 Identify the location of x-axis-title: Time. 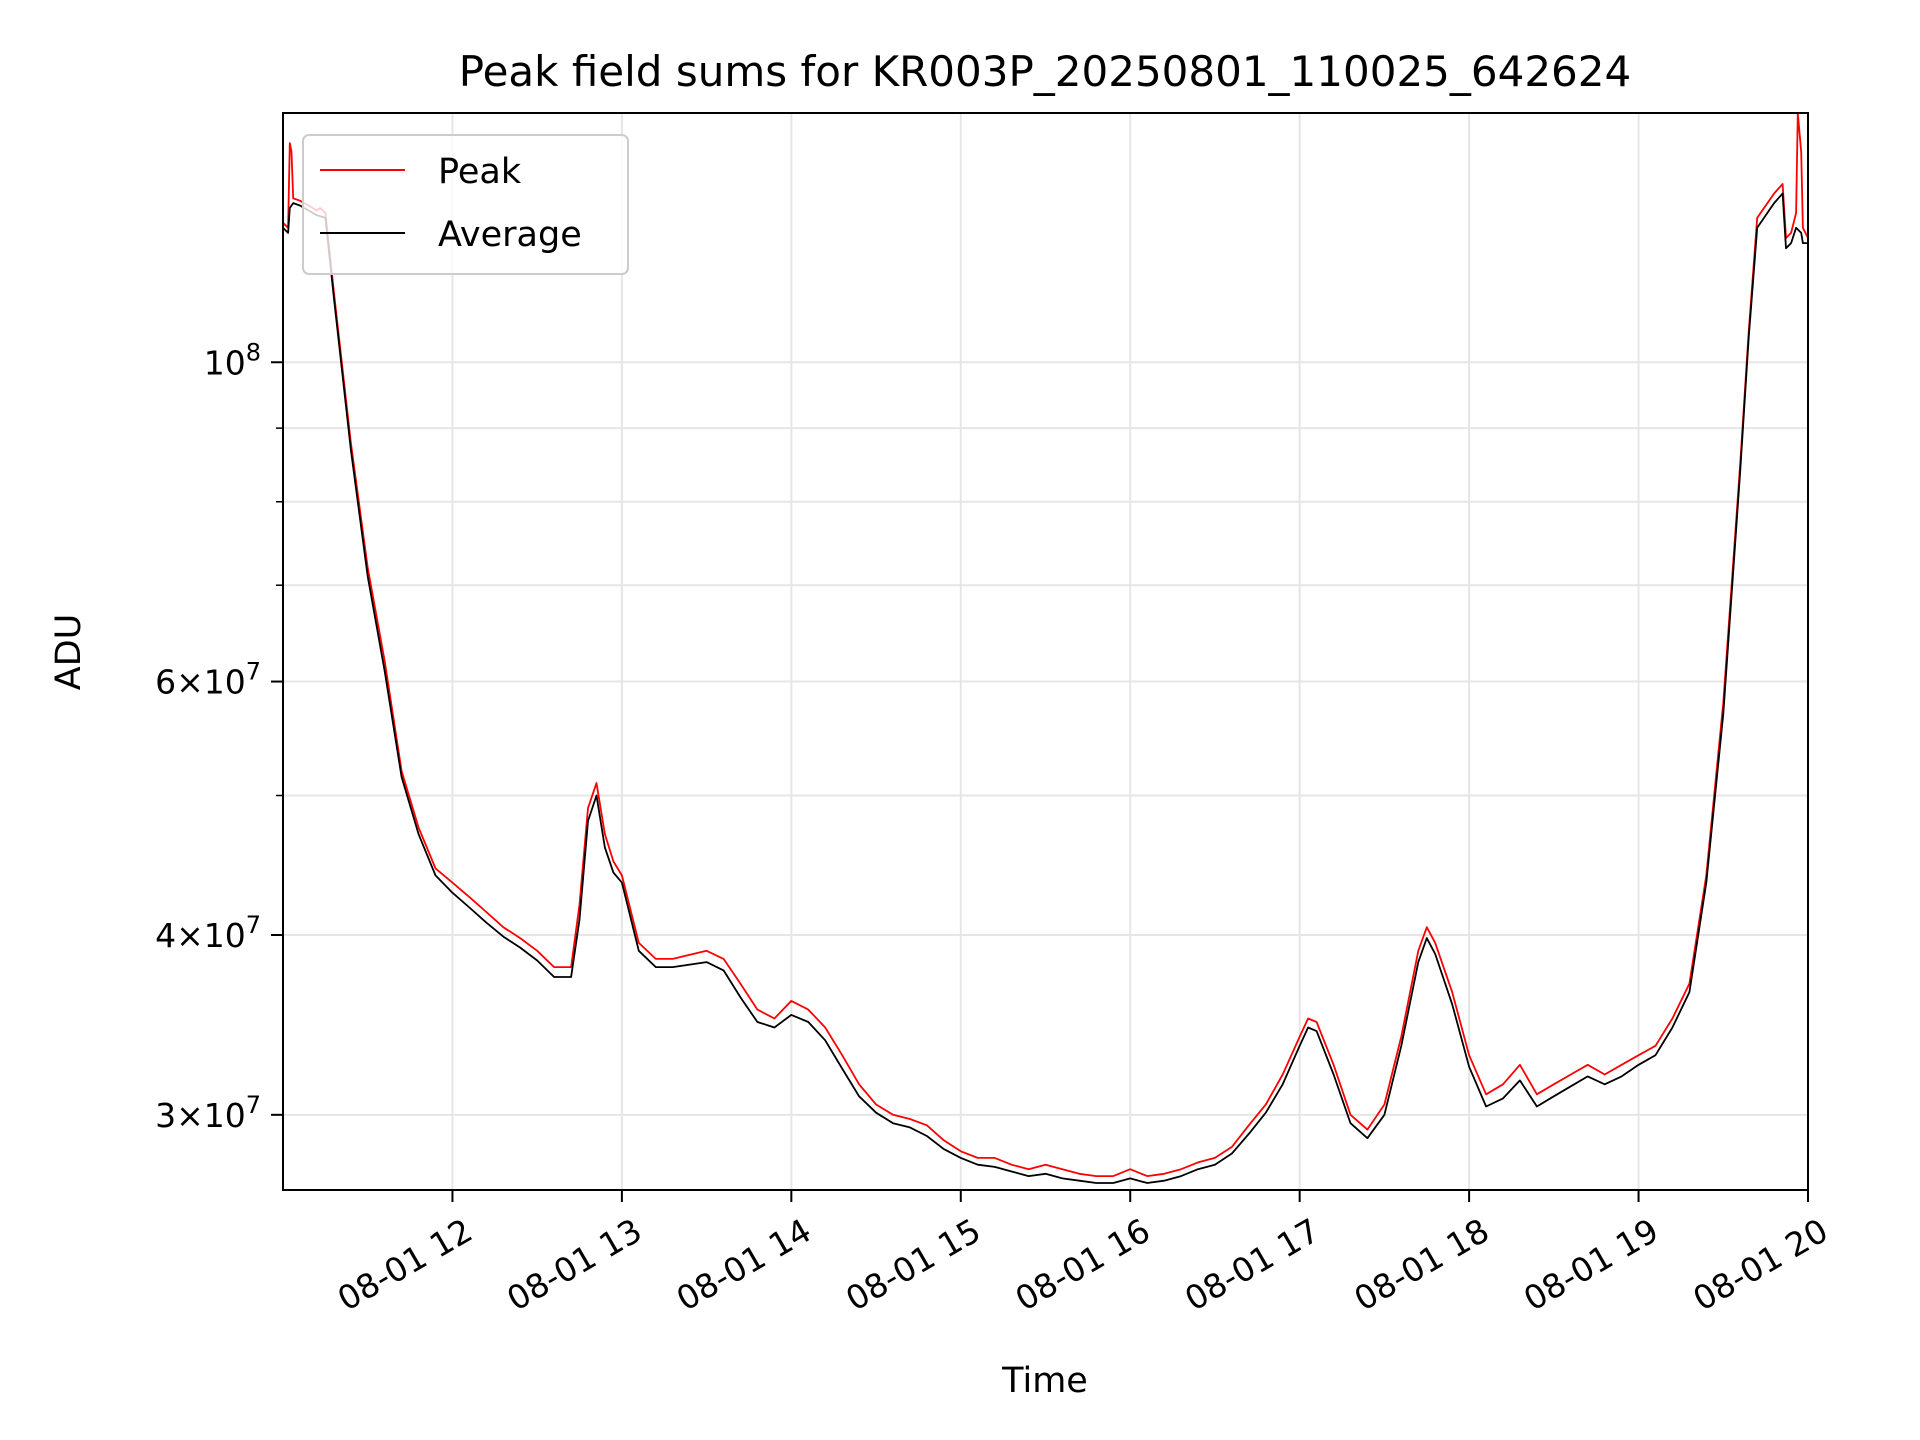
(1044, 1381).